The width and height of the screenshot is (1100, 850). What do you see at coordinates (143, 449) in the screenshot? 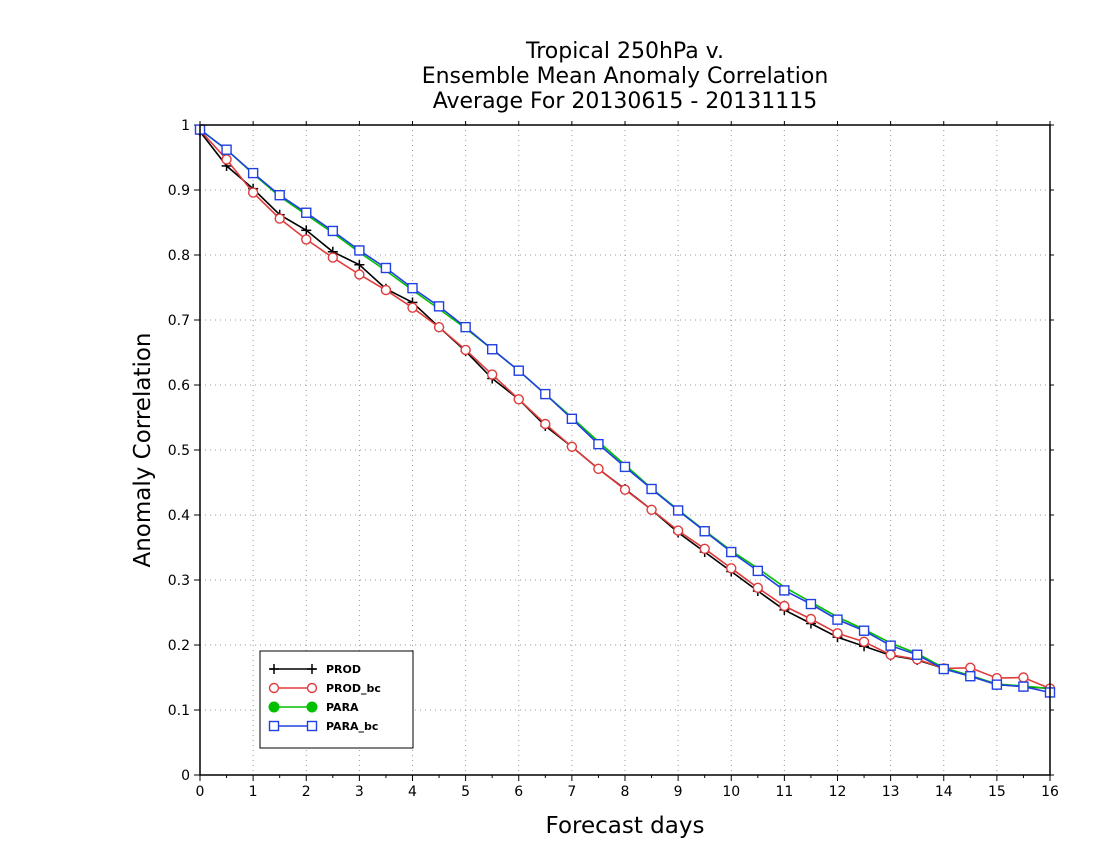
I see `y-axis-label: Anomaly Correlation` at bounding box center [143, 449].